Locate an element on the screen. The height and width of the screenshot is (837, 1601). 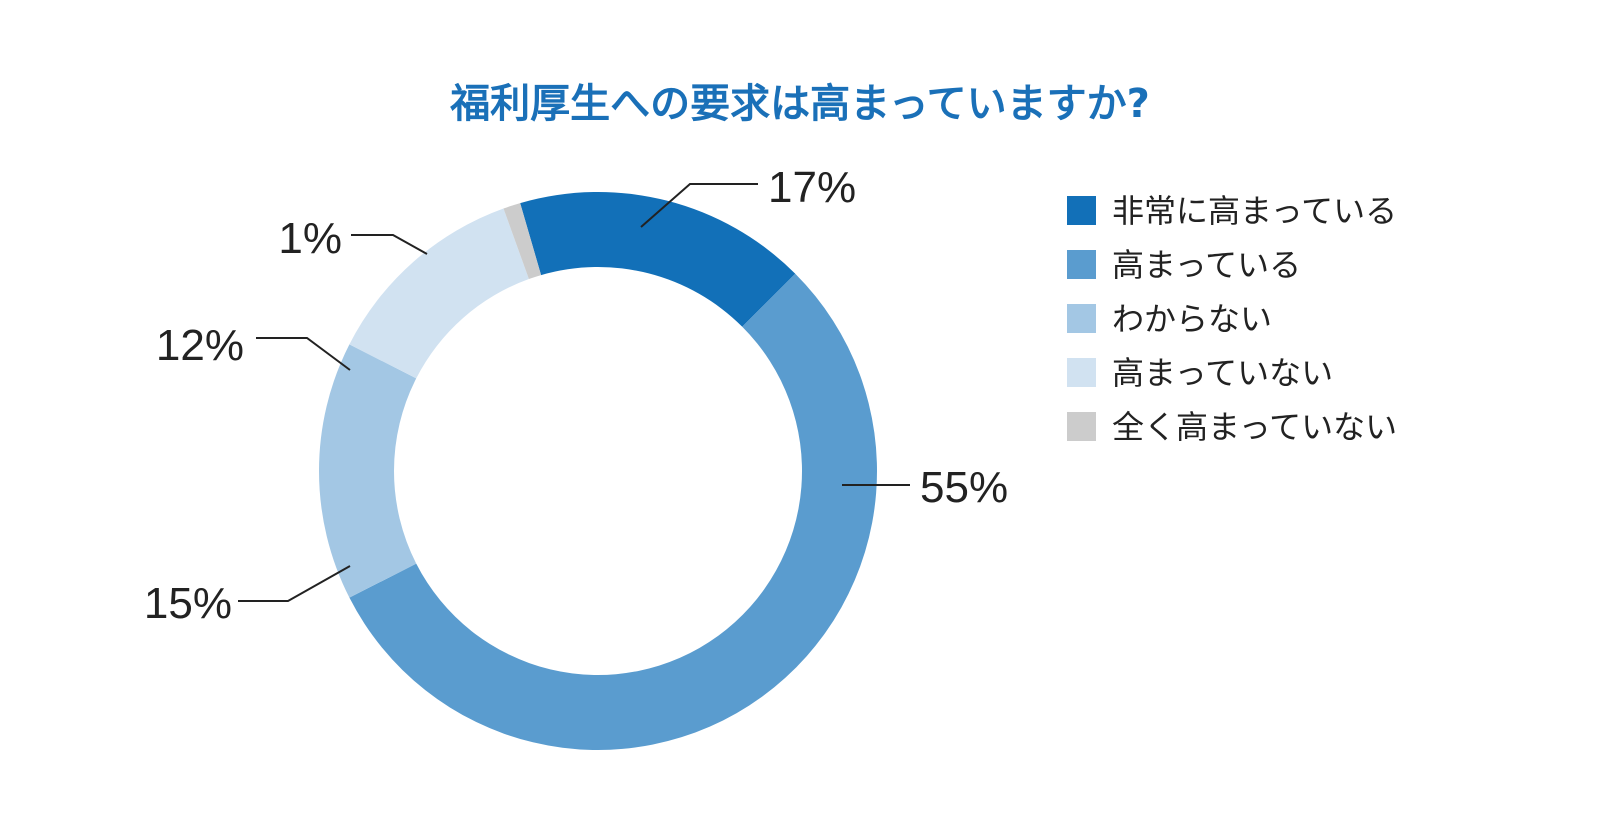
value-label-5: 1% is located at coordinates (310, 238).